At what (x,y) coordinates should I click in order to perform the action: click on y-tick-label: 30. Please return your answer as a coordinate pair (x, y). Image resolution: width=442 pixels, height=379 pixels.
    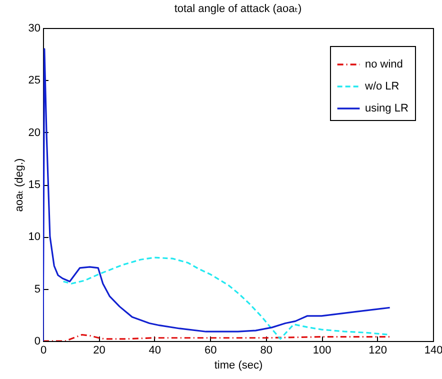
    Looking at the image, I should click on (34, 28).